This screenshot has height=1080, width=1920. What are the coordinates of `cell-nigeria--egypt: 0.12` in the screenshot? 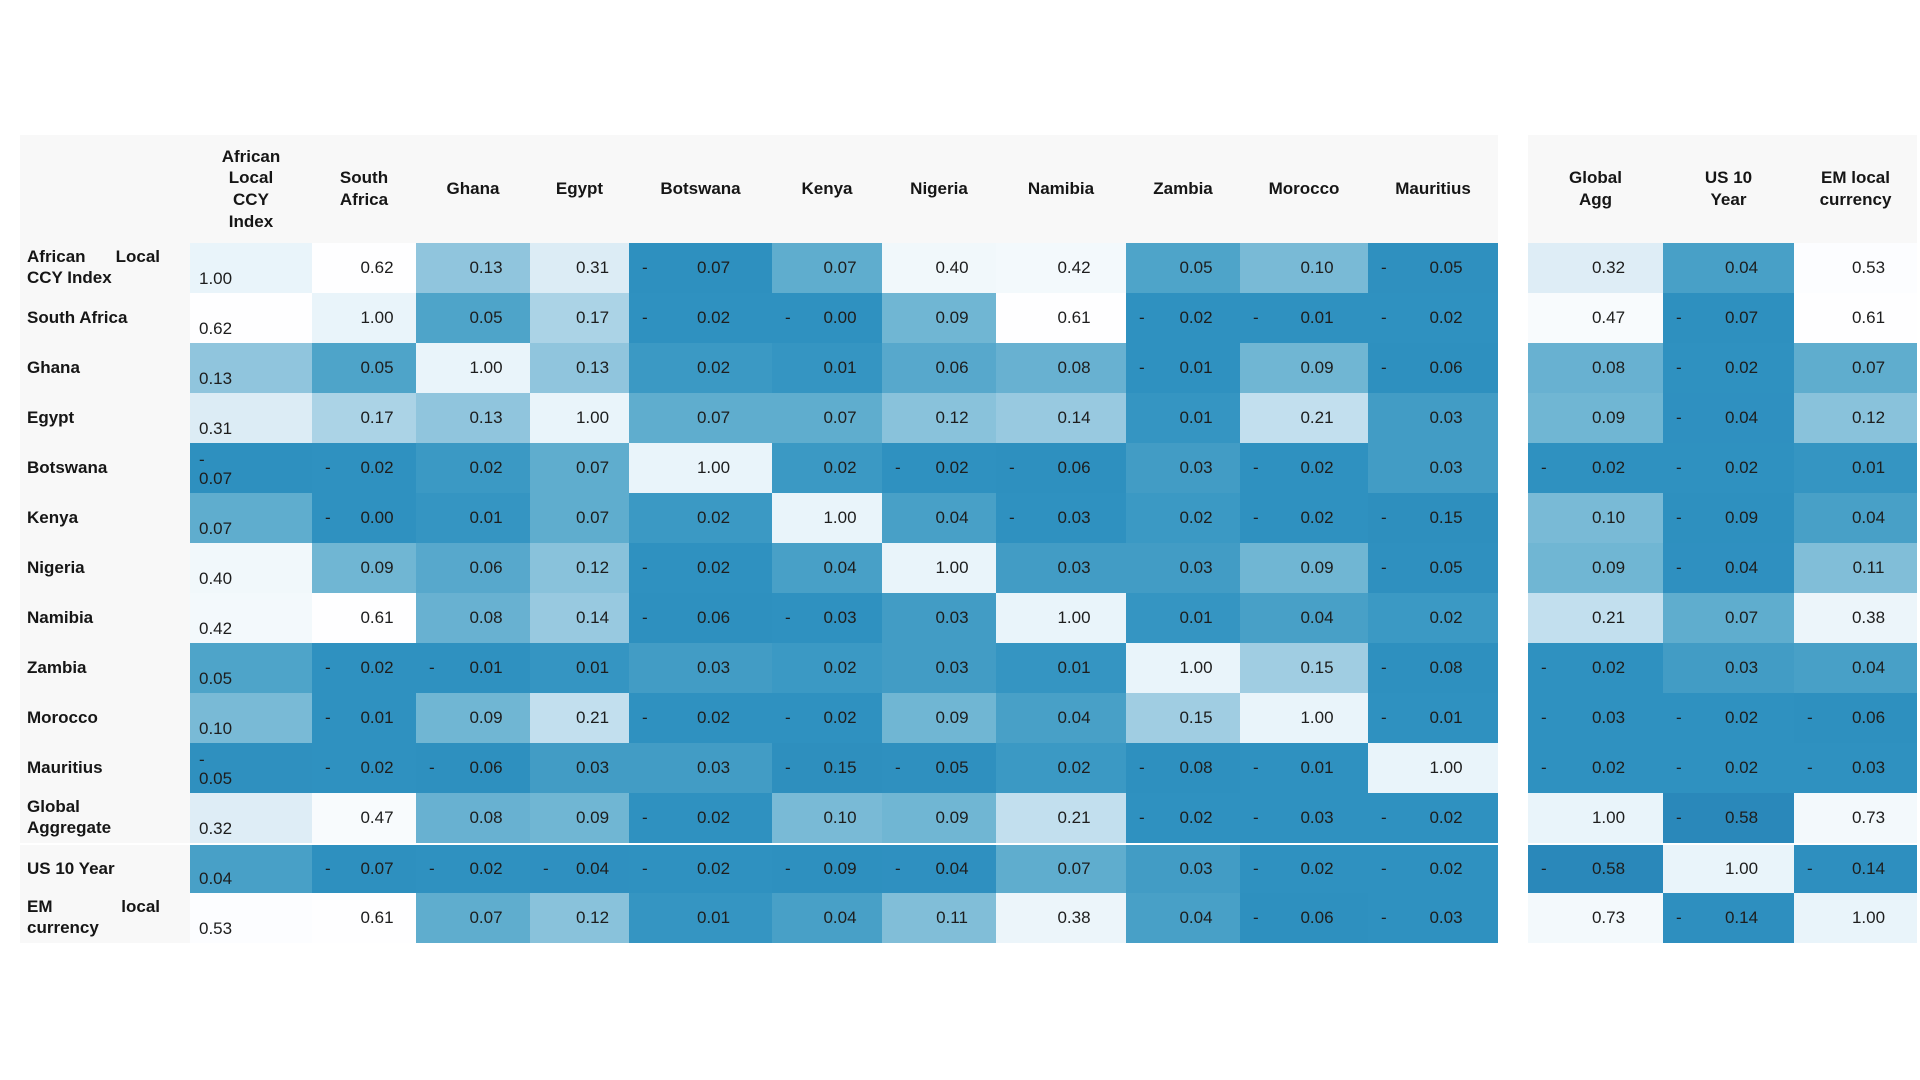 It's located at (579, 568).